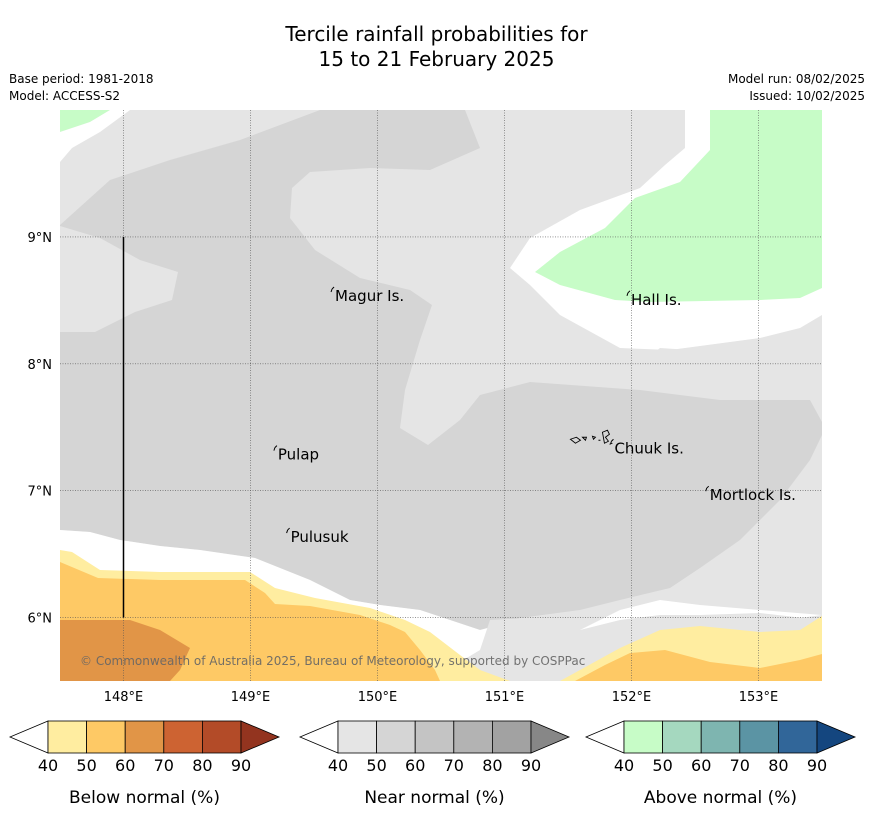 This screenshot has width=873, height=816. I want to click on colorbar-label: Near normal (%), so click(434, 798).